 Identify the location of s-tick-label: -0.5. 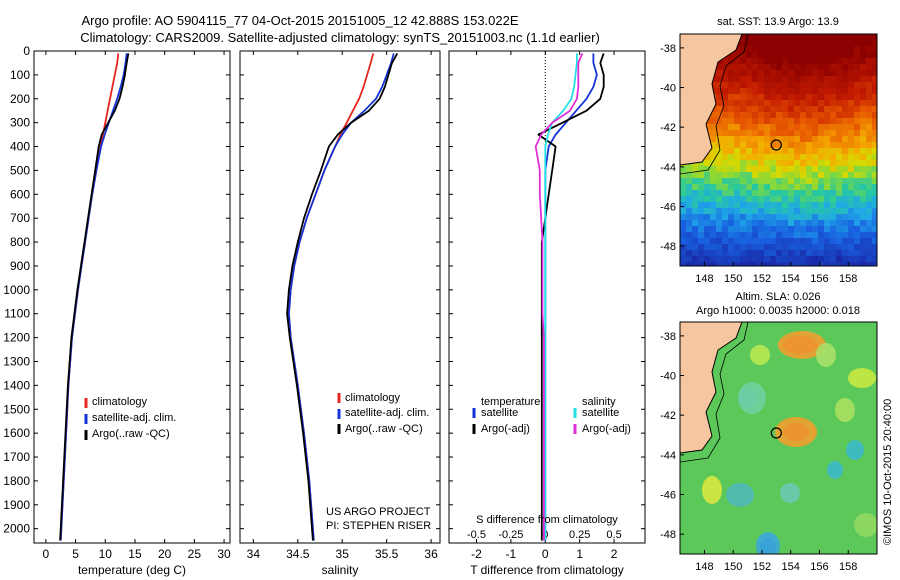
(476, 535).